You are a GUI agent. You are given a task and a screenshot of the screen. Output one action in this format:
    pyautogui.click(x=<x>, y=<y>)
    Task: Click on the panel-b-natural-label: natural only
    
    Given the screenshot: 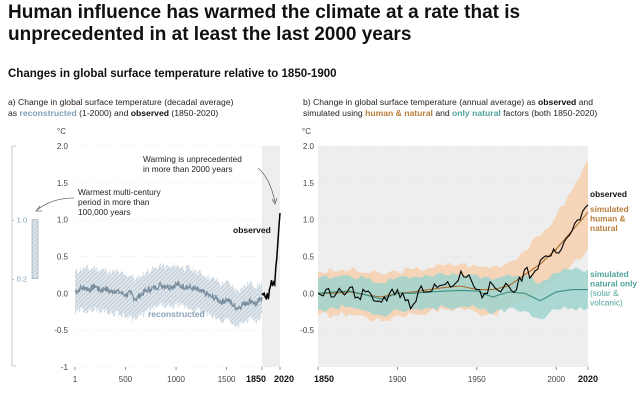 What is the action you would take?
    pyautogui.click(x=613, y=284)
    